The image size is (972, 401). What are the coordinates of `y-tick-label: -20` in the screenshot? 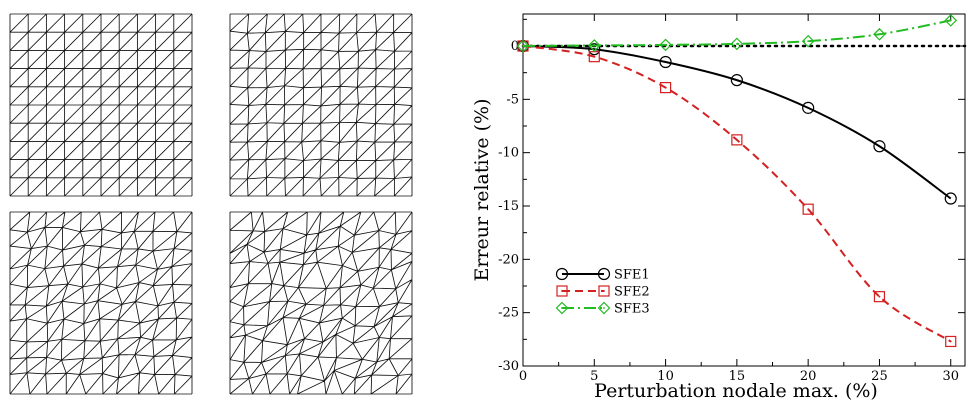 It's located at (508, 259).